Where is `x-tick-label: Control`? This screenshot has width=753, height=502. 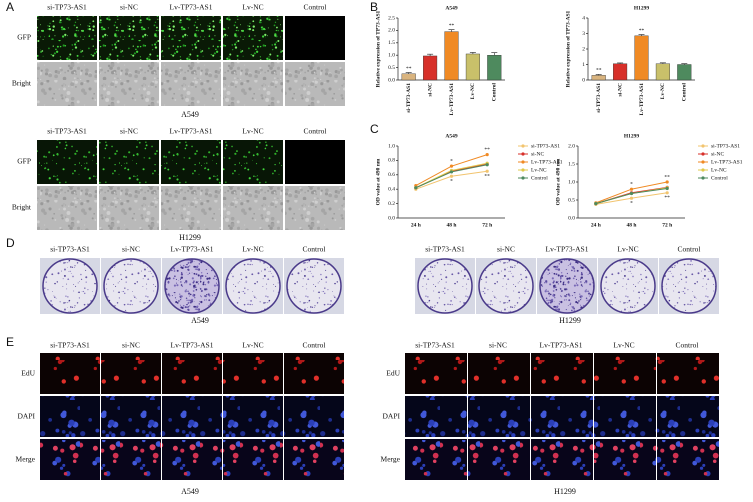
x-tick-label: Control is located at coordinates (685, 92).